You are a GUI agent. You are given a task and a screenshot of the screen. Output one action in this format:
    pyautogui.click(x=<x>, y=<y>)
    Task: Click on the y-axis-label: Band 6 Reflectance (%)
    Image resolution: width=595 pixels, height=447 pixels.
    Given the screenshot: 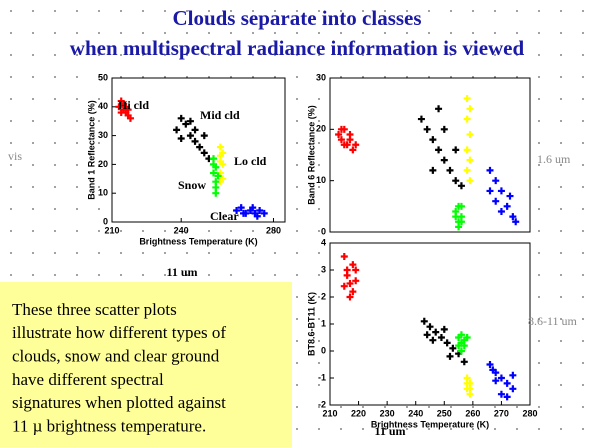 What is the action you would take?
    pyautogui.click(x=311, y=155)
    